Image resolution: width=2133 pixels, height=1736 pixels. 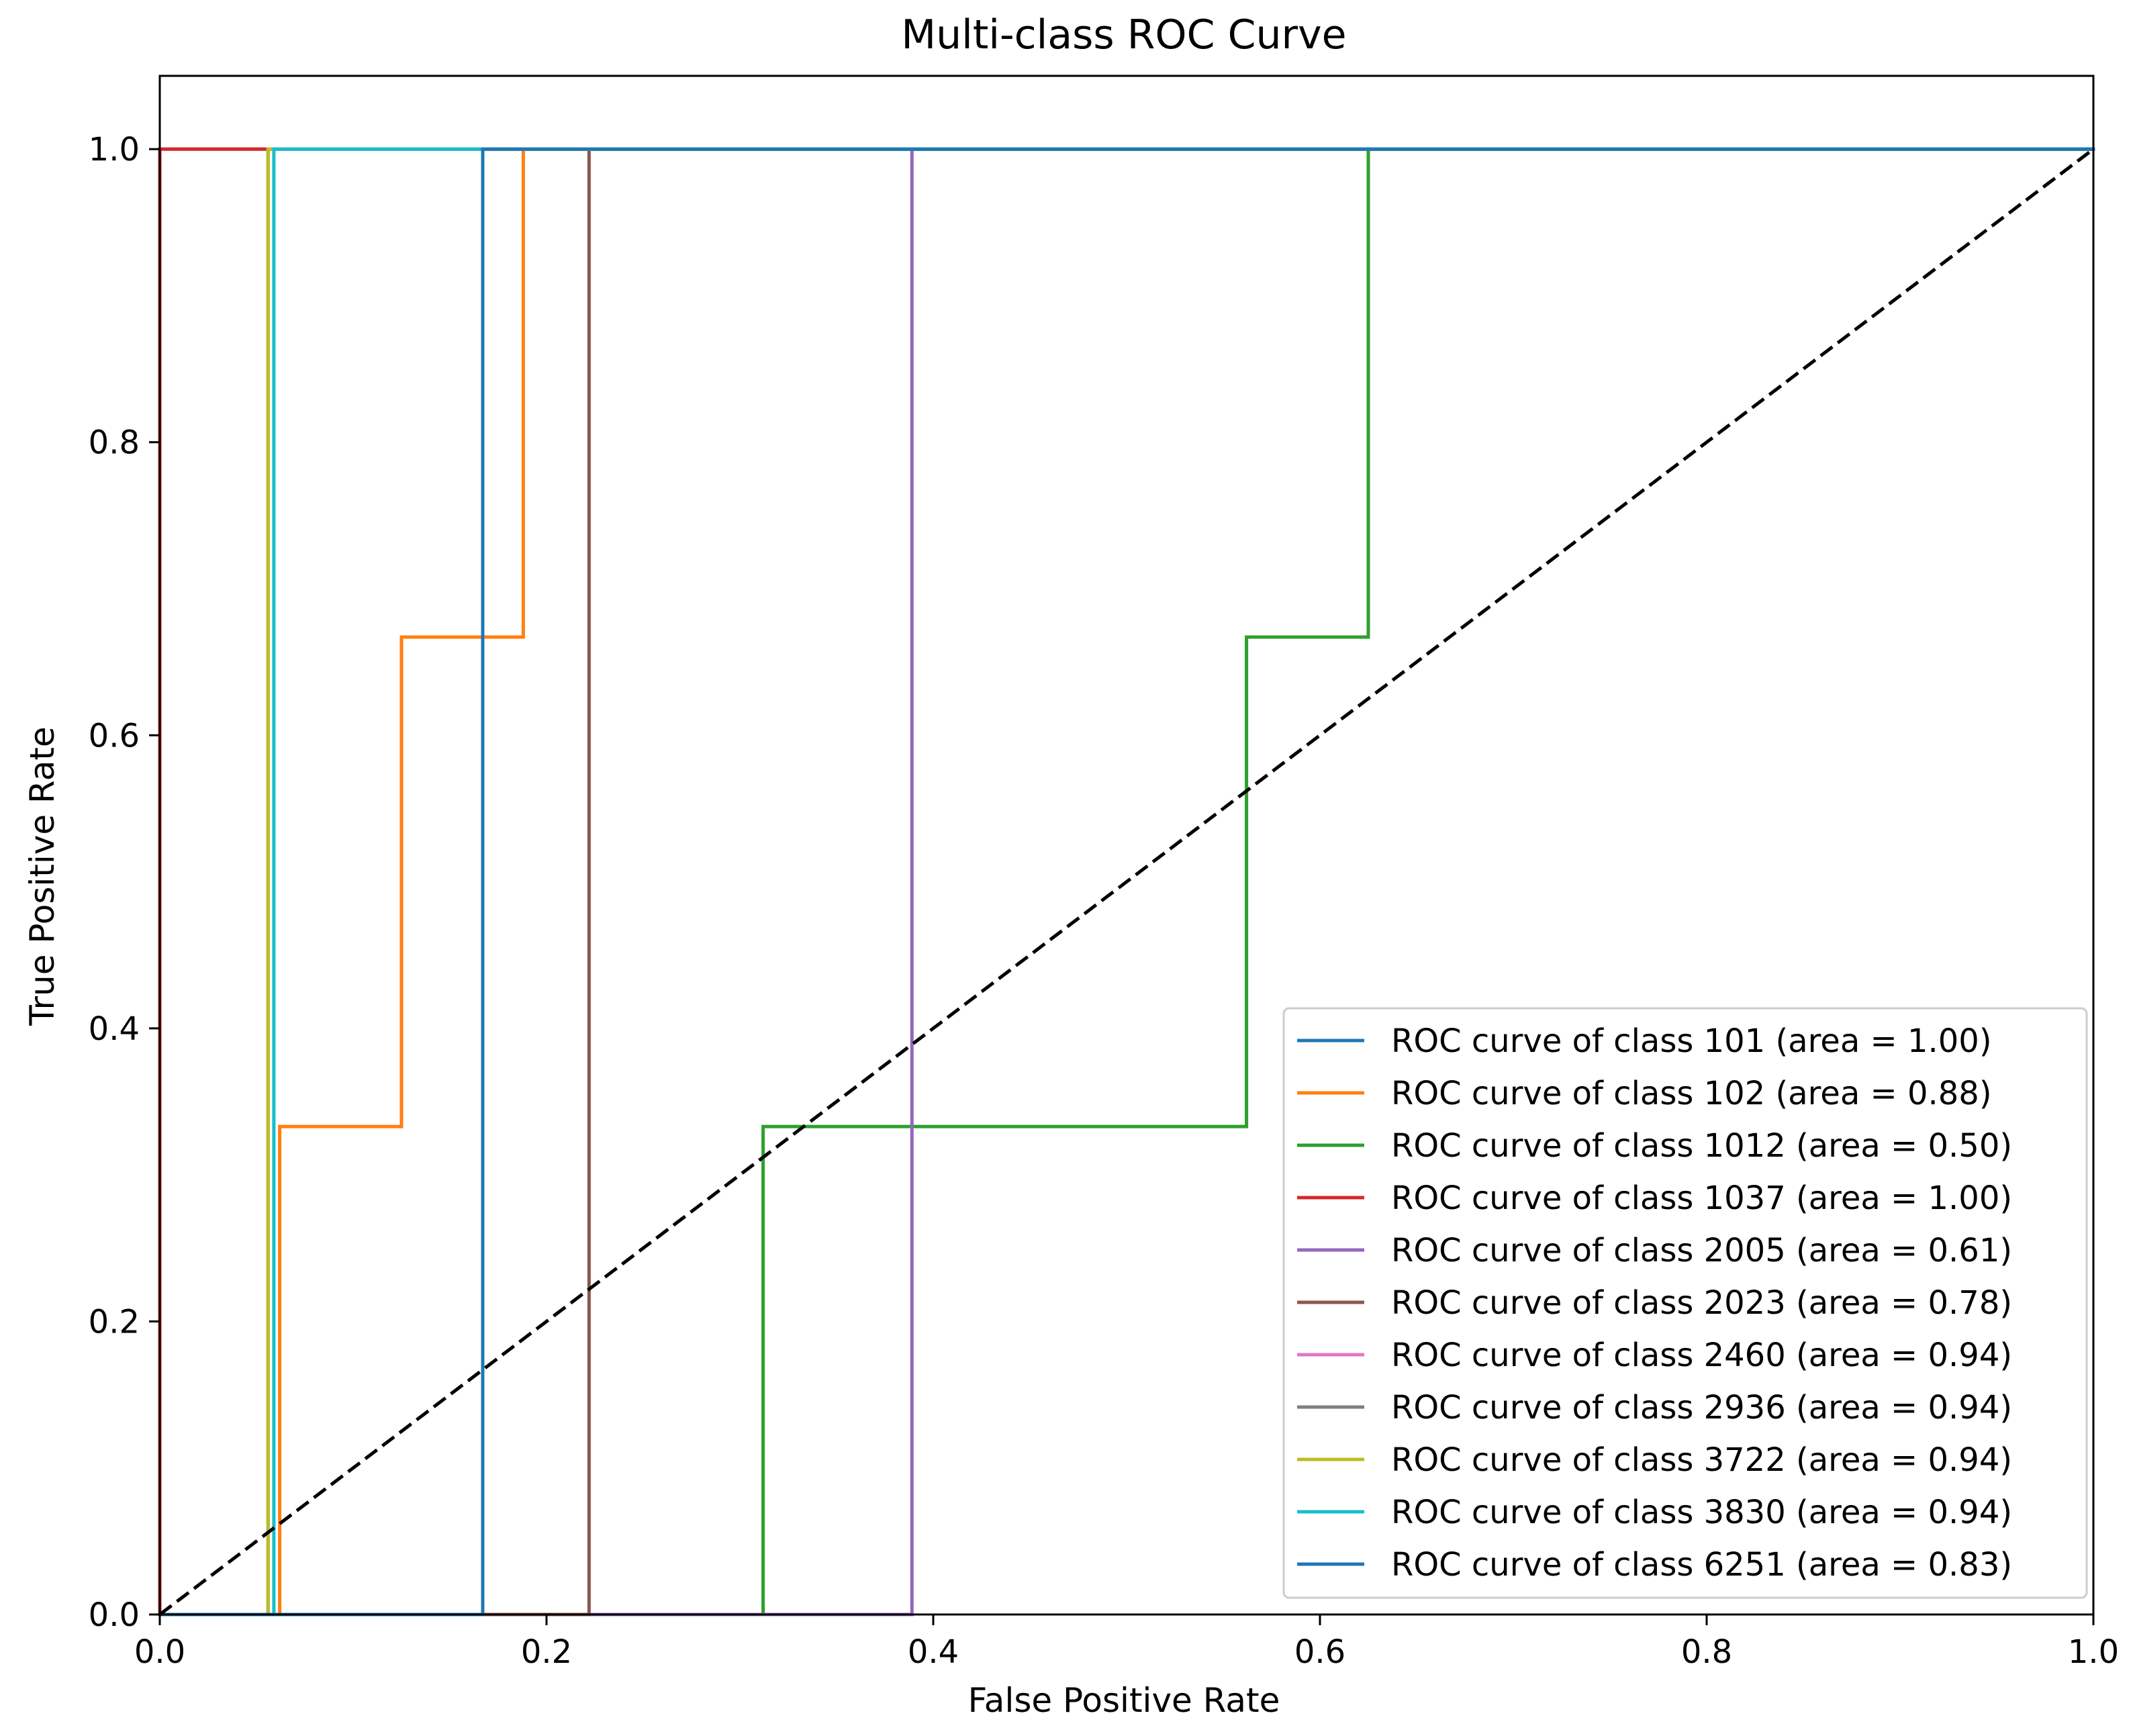 What do you see at coordinates (1701, 1250) in the screenshot?
I see `legend-label: ROC curve of class 2005 (area = 0.61)` at bounding box center [1701, 1250].